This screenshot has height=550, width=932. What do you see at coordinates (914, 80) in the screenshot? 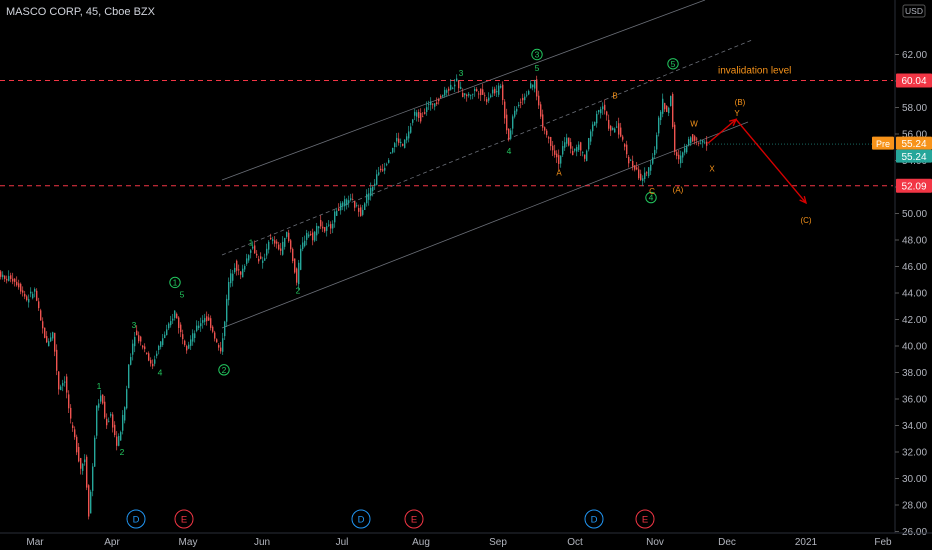
I see `price-line-tag` at bounding box center [914, 80].